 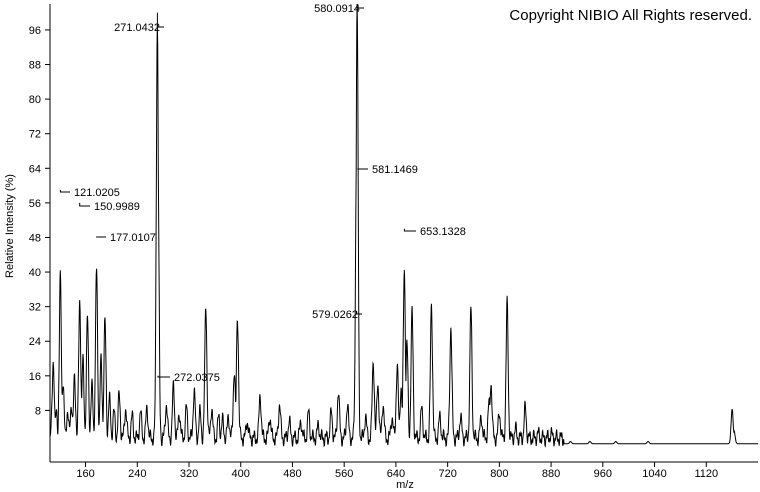 I want to click on peak-label: 177.0107, so click(x=133, y=238).